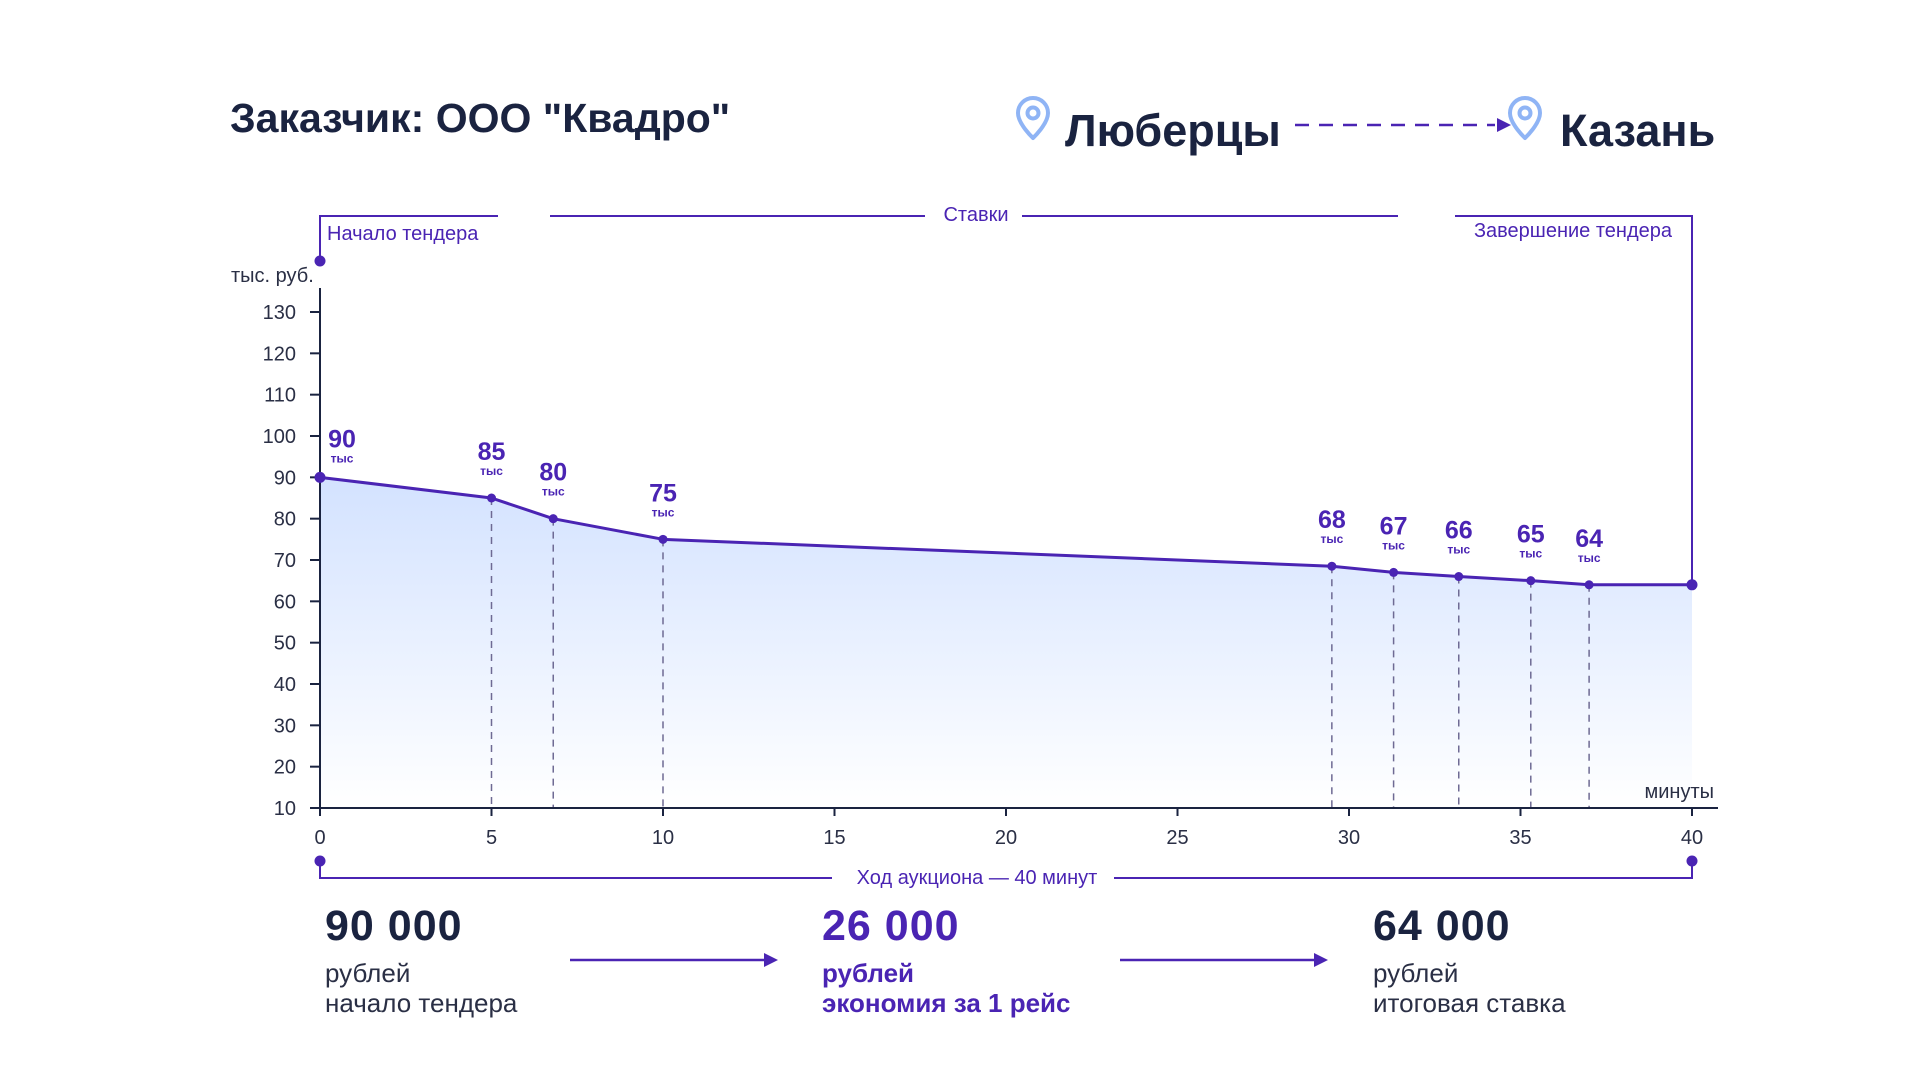  I want to click on stat-savings-unit: рублей, so click(868, 973).